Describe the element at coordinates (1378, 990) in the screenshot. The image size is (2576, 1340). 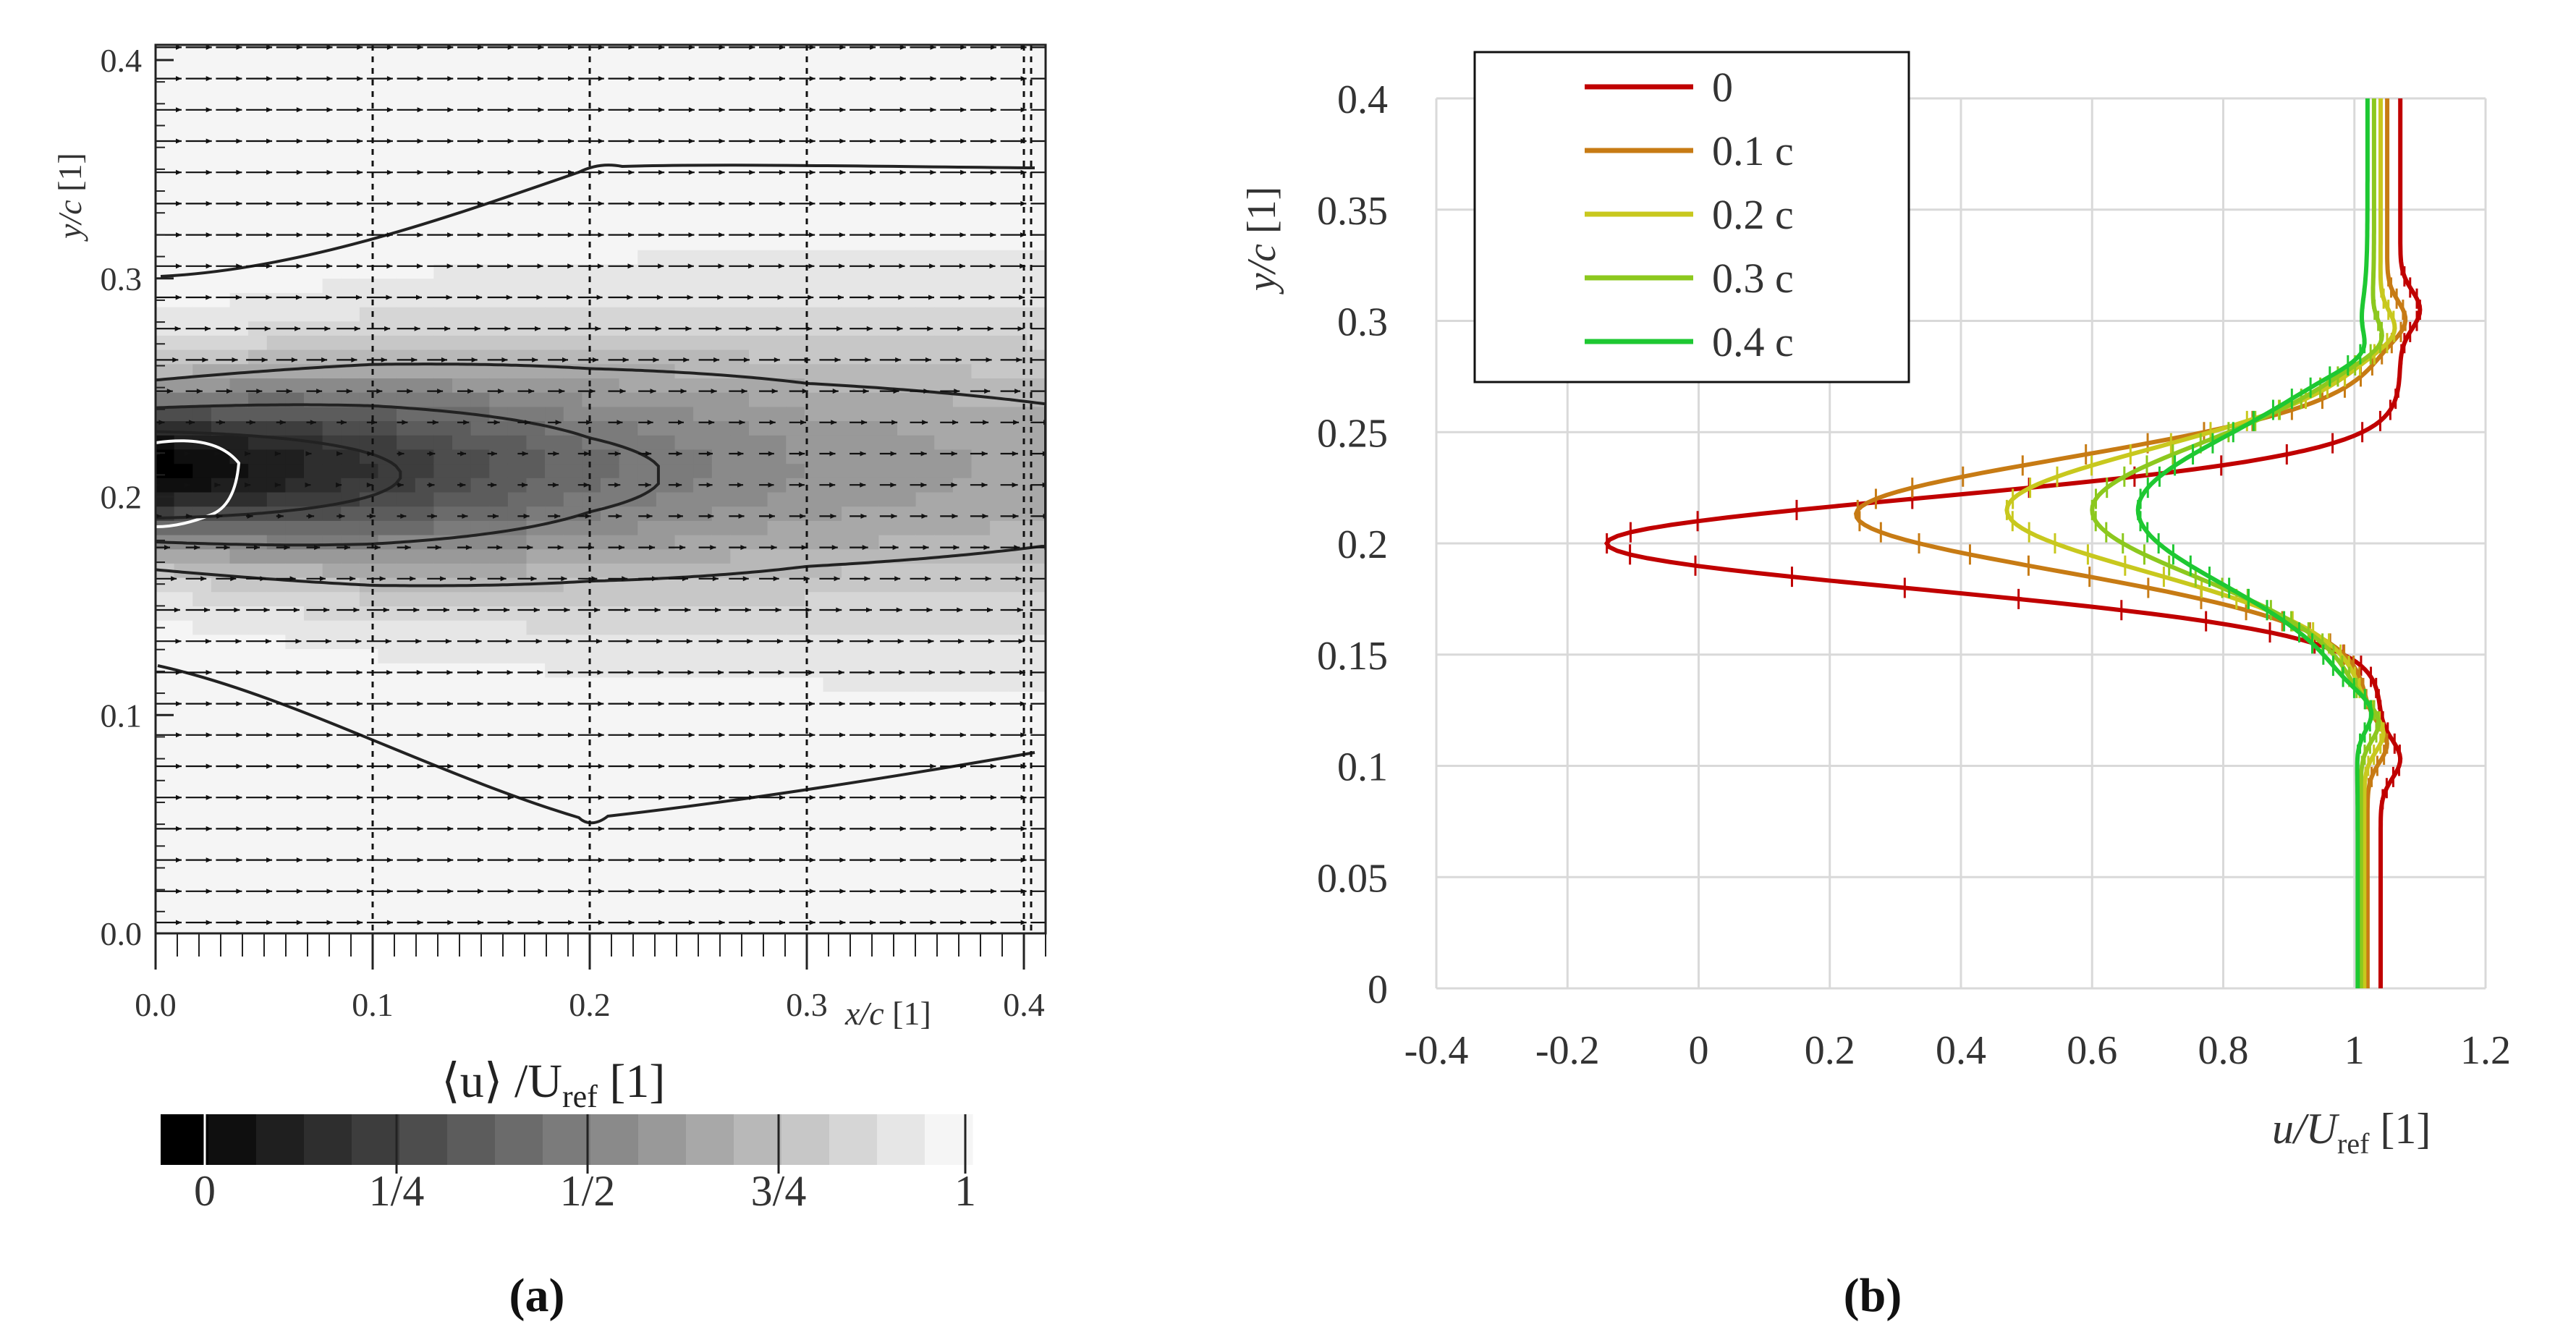
I see `y-tick-label-b: 0` at that location.